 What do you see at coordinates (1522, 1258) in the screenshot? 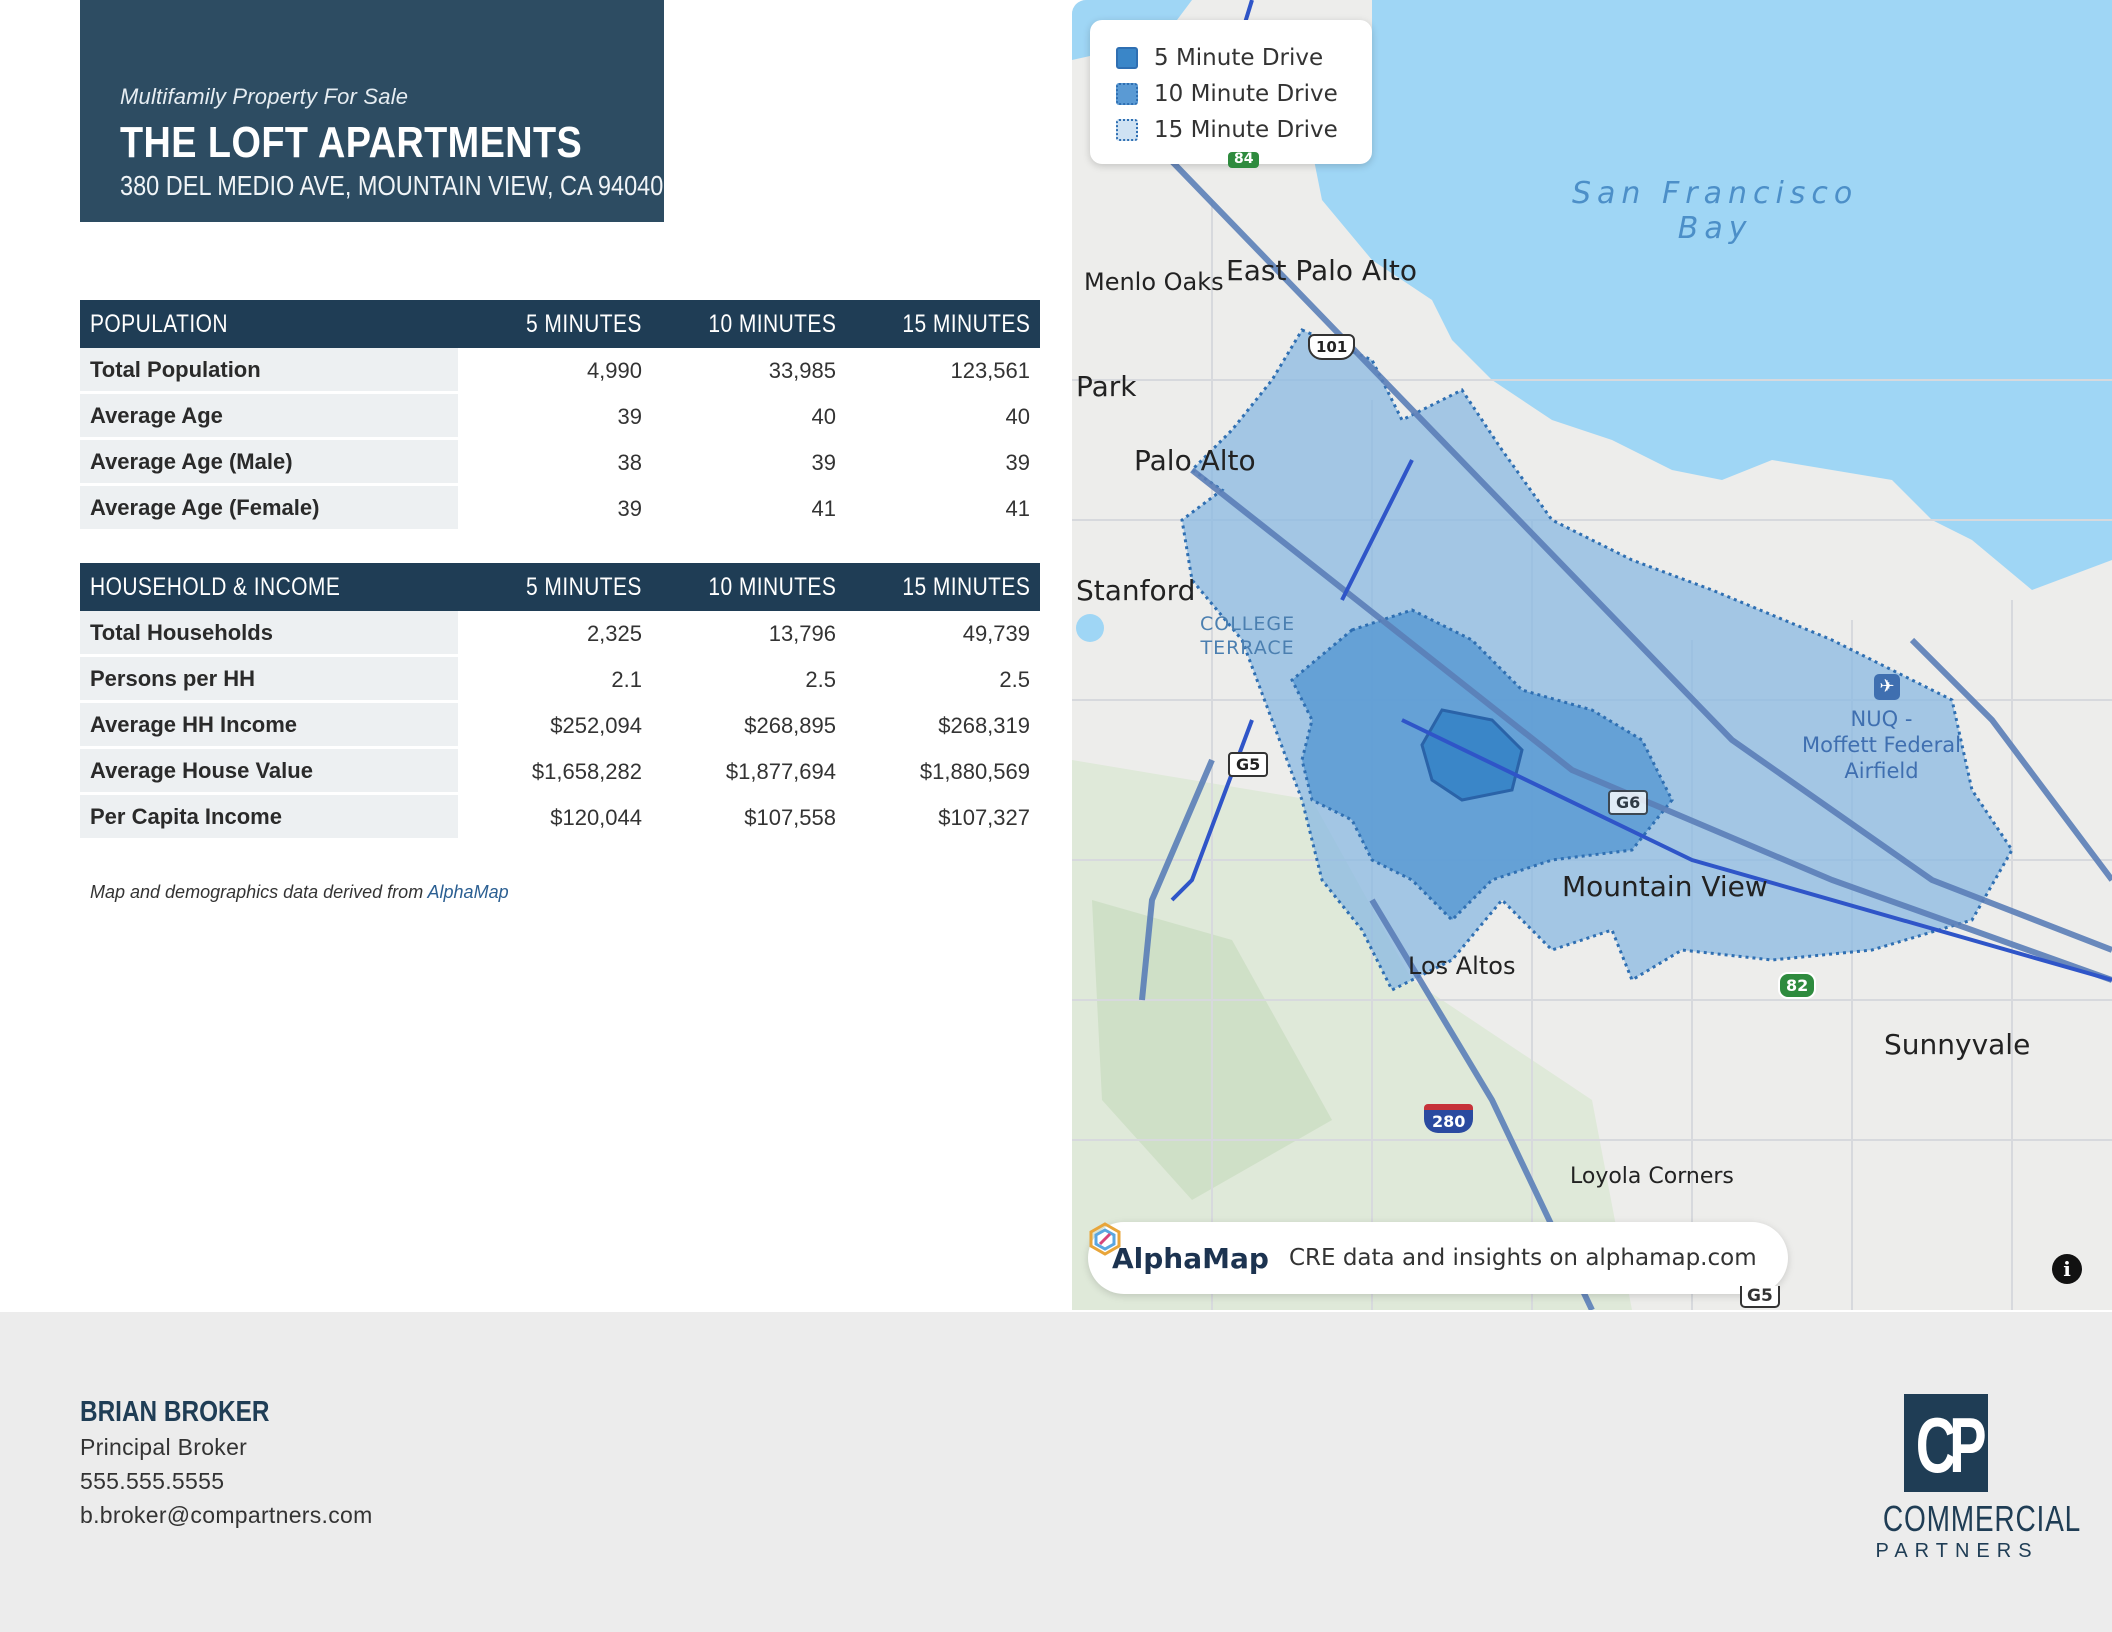
I see `alphamap-tagline: CRE data and insights on alphamap.com` at bounding box center [1522, 1258].